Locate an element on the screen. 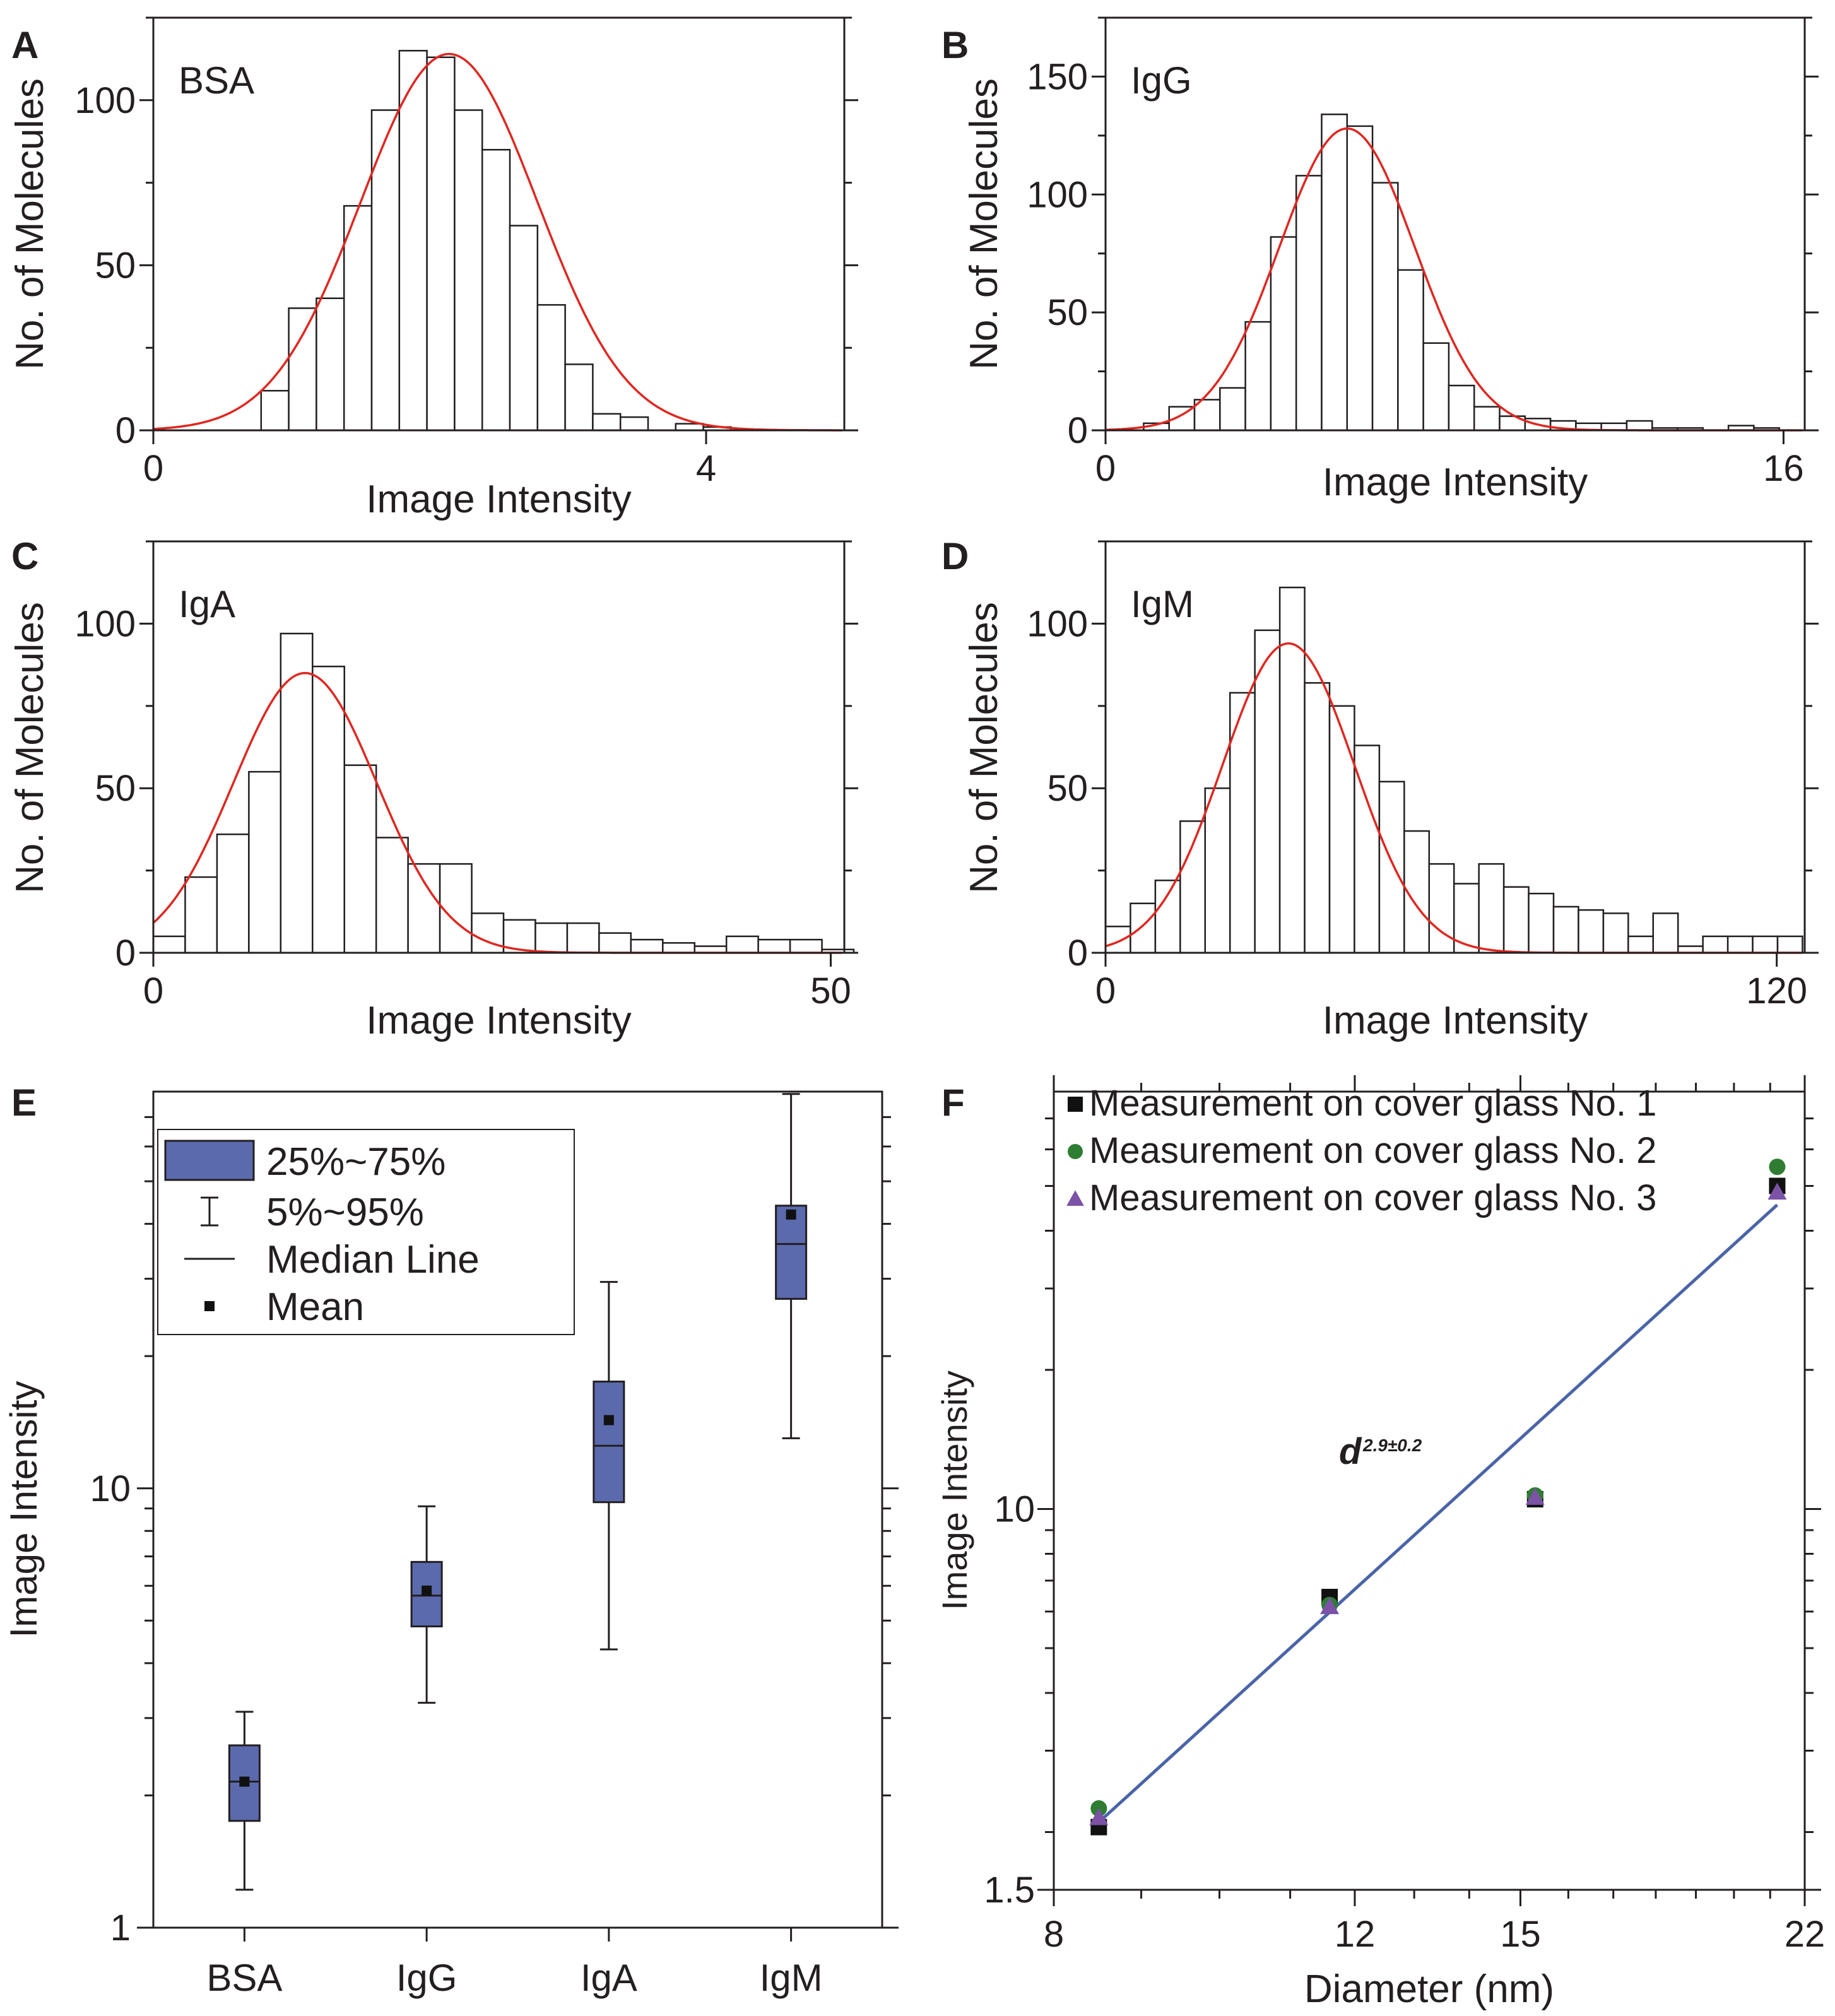 Image resolution: width=1835 pixels, height=2016 pixels. y-tick-label: 150 is located at coordinates (1058, 77).